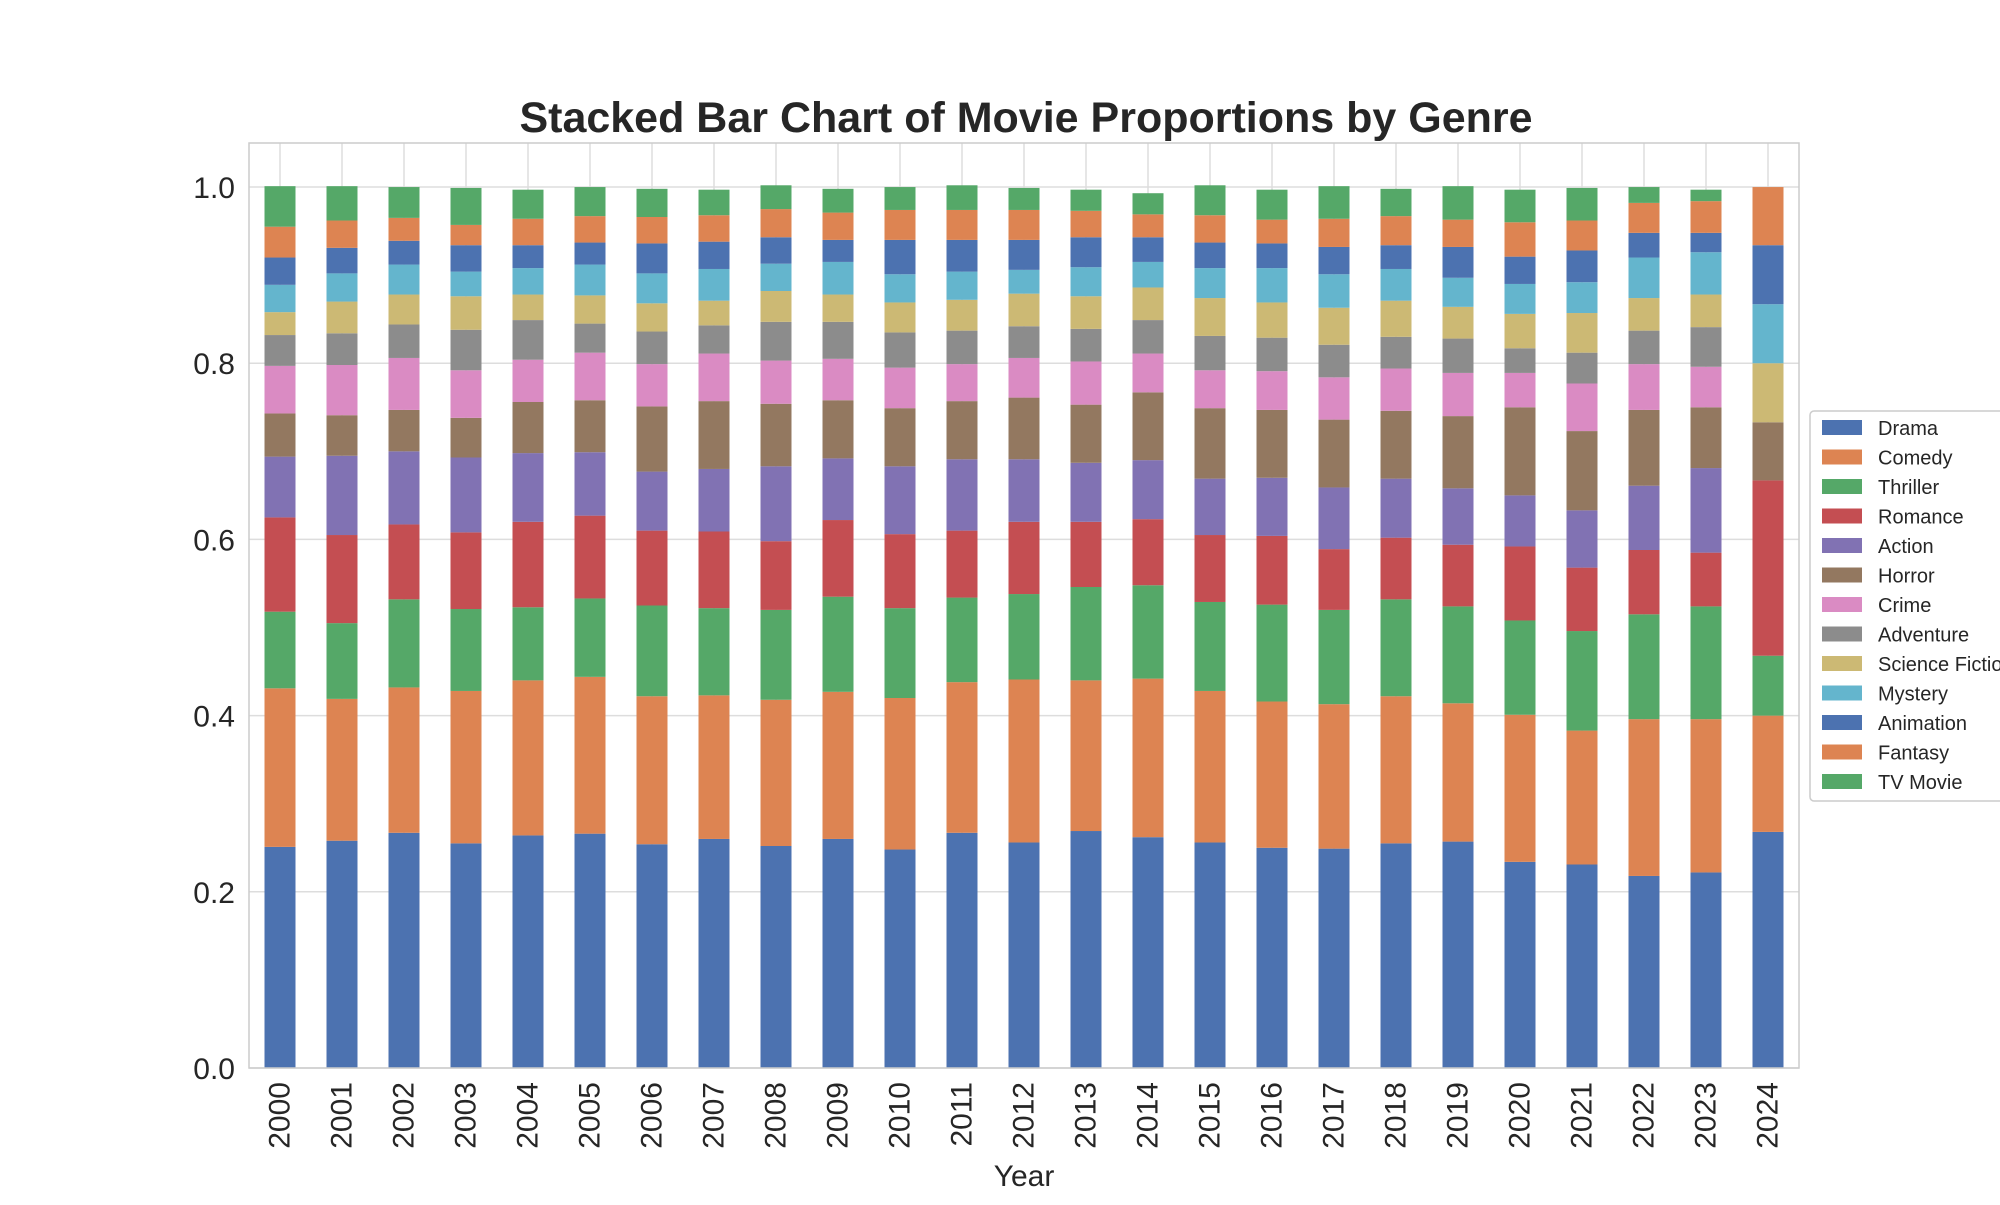 The image size is (2000, 1205). Describe the element at coordinates (652, 348) in the screenshot. I see `bar-segment-adventure-2006` at that location.